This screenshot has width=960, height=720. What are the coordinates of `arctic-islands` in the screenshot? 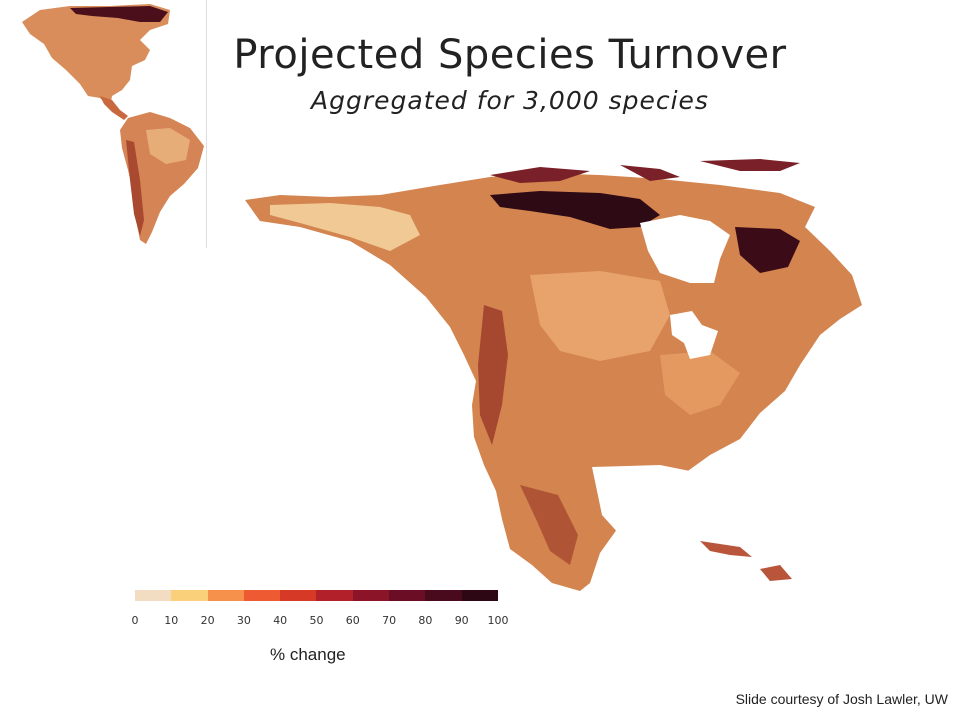 It's located at (645, 171).